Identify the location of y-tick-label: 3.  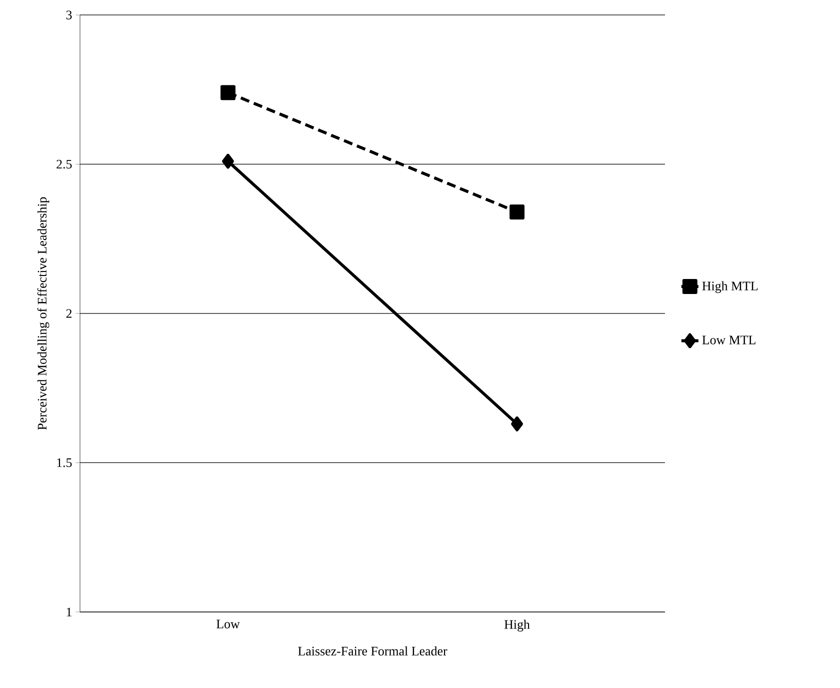
(69, 15).